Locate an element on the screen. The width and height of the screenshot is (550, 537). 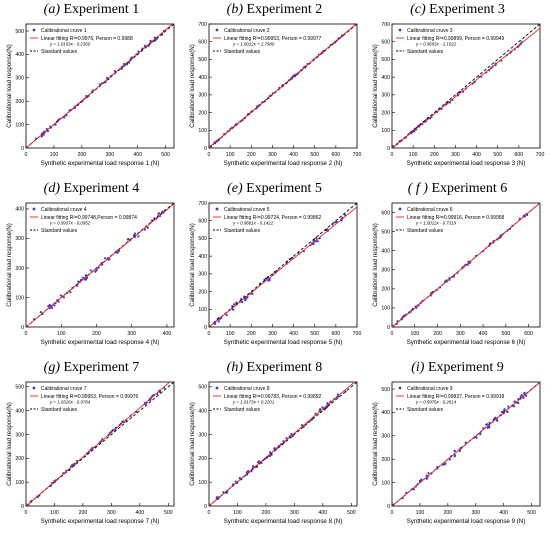
panel-title-text: Experiment 3 is located at coordinates (467, 9).